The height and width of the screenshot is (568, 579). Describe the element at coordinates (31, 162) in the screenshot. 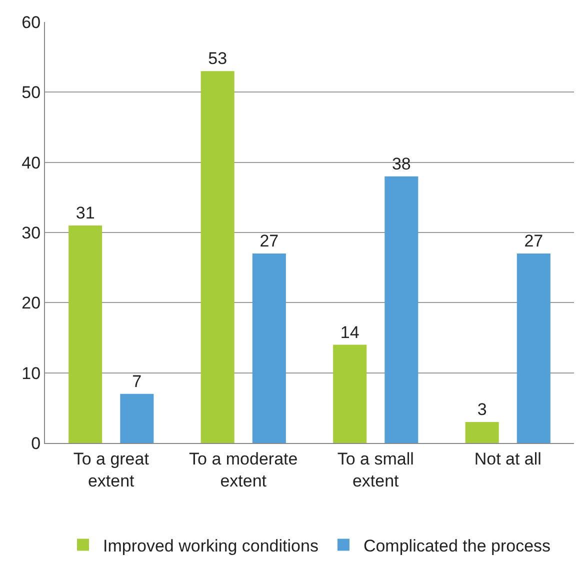

I see `y-tick-label: 40` at that location.